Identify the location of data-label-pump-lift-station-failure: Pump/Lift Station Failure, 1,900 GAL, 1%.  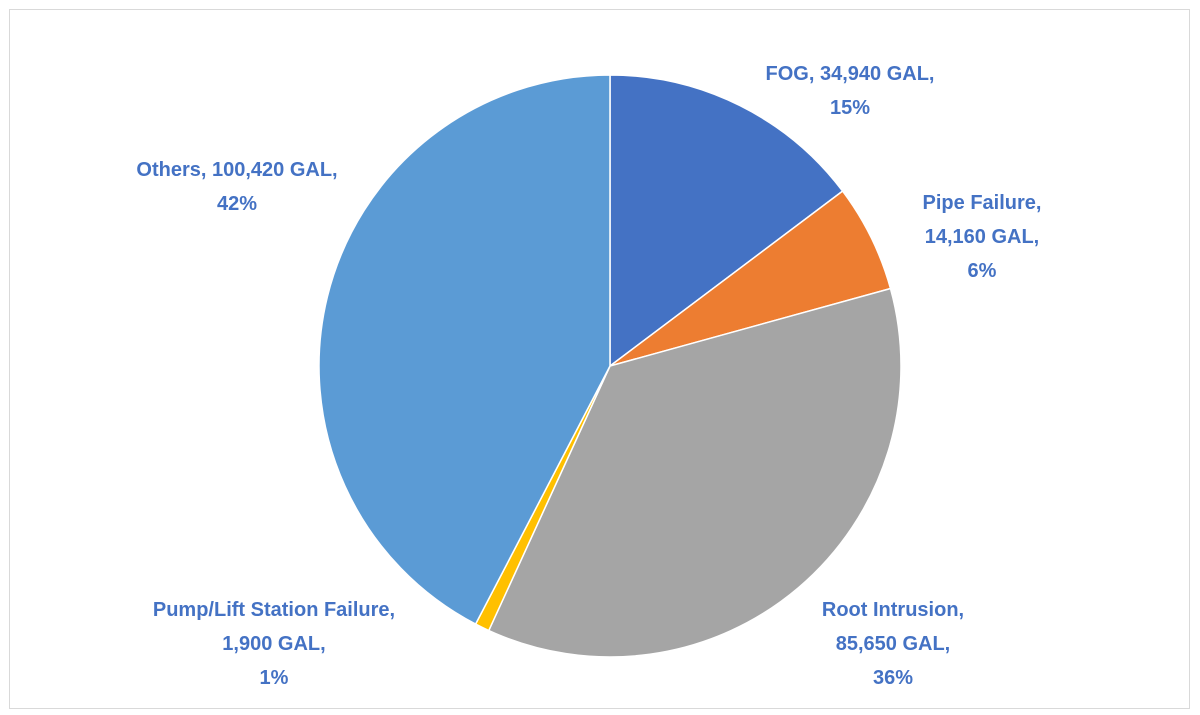
(274, 644).